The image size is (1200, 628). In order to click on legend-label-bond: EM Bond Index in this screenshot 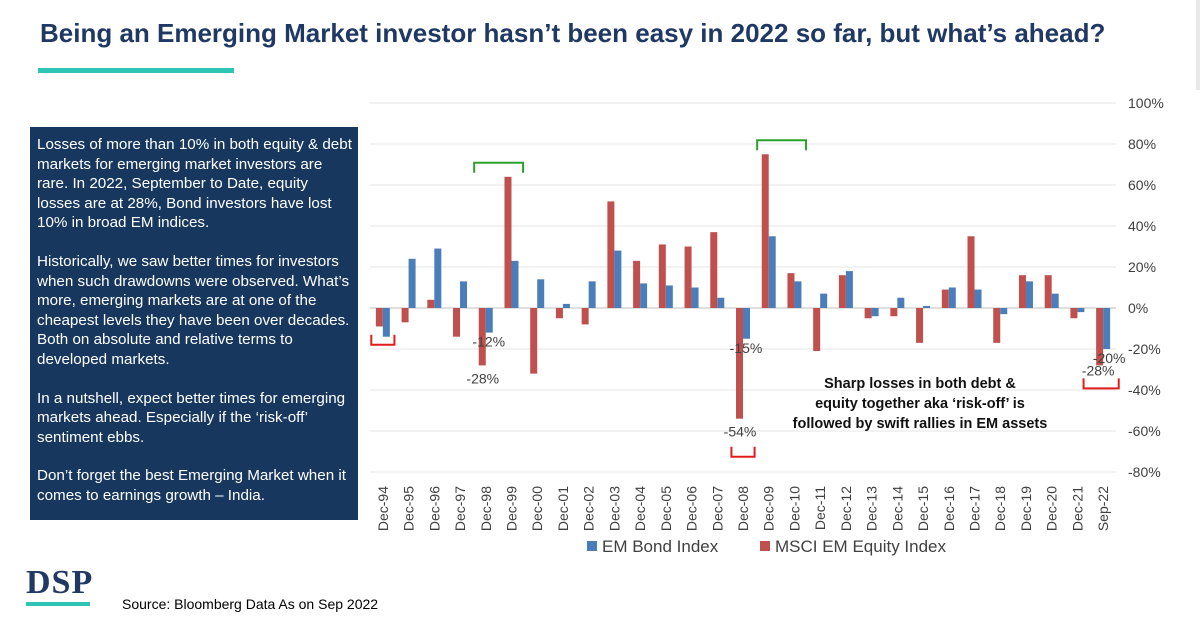, I will do `click(660, 546)`.